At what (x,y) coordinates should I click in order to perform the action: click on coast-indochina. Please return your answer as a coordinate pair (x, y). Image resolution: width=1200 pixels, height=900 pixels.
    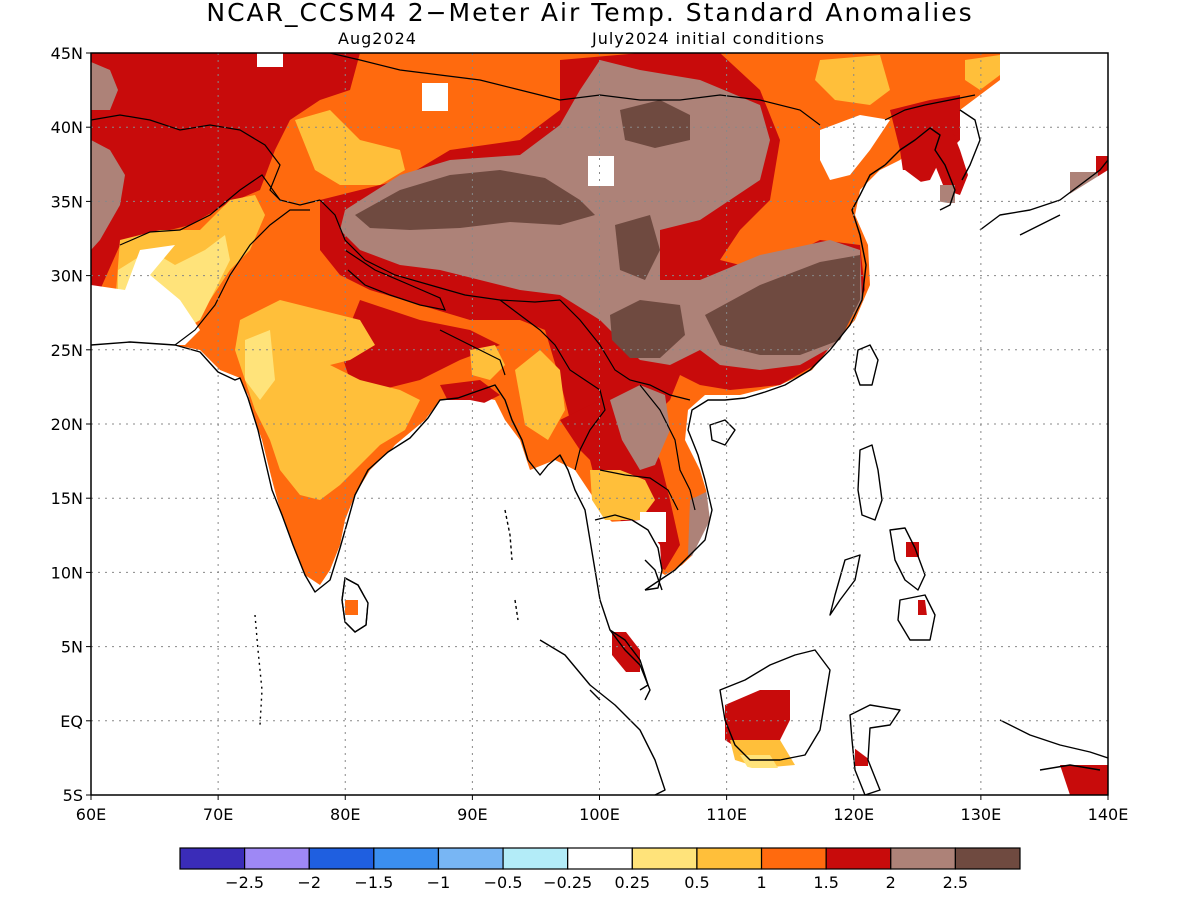
    Looking at the image, I should click on (765, 377).